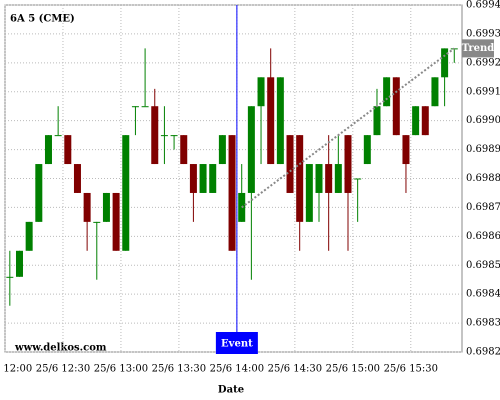  What do you see at coordinates (179, 369) in the screenshot?
I see `x-tick-label: 25/6 13:30` at bounding box center [179, 369].